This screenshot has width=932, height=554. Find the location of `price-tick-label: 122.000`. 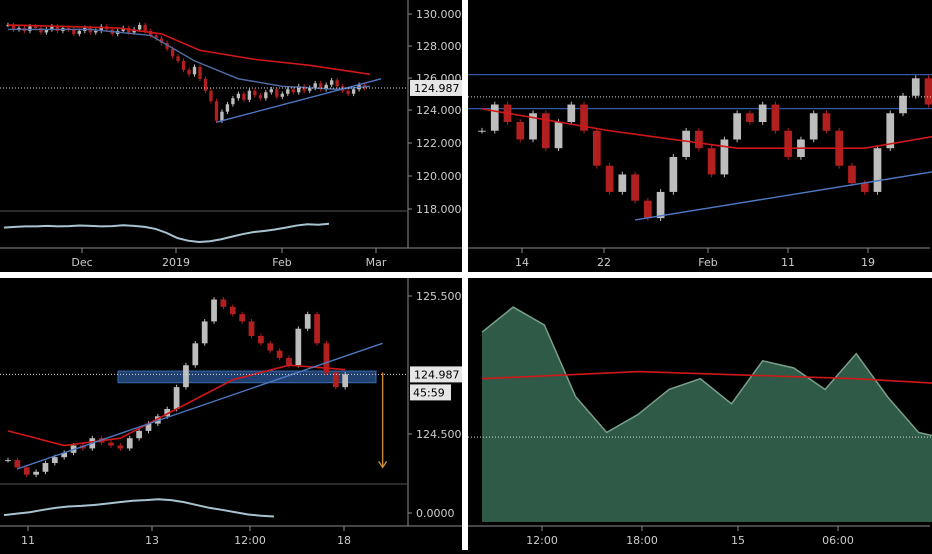

price-tick-label: 122.000 is located at coordinates (439, 143).